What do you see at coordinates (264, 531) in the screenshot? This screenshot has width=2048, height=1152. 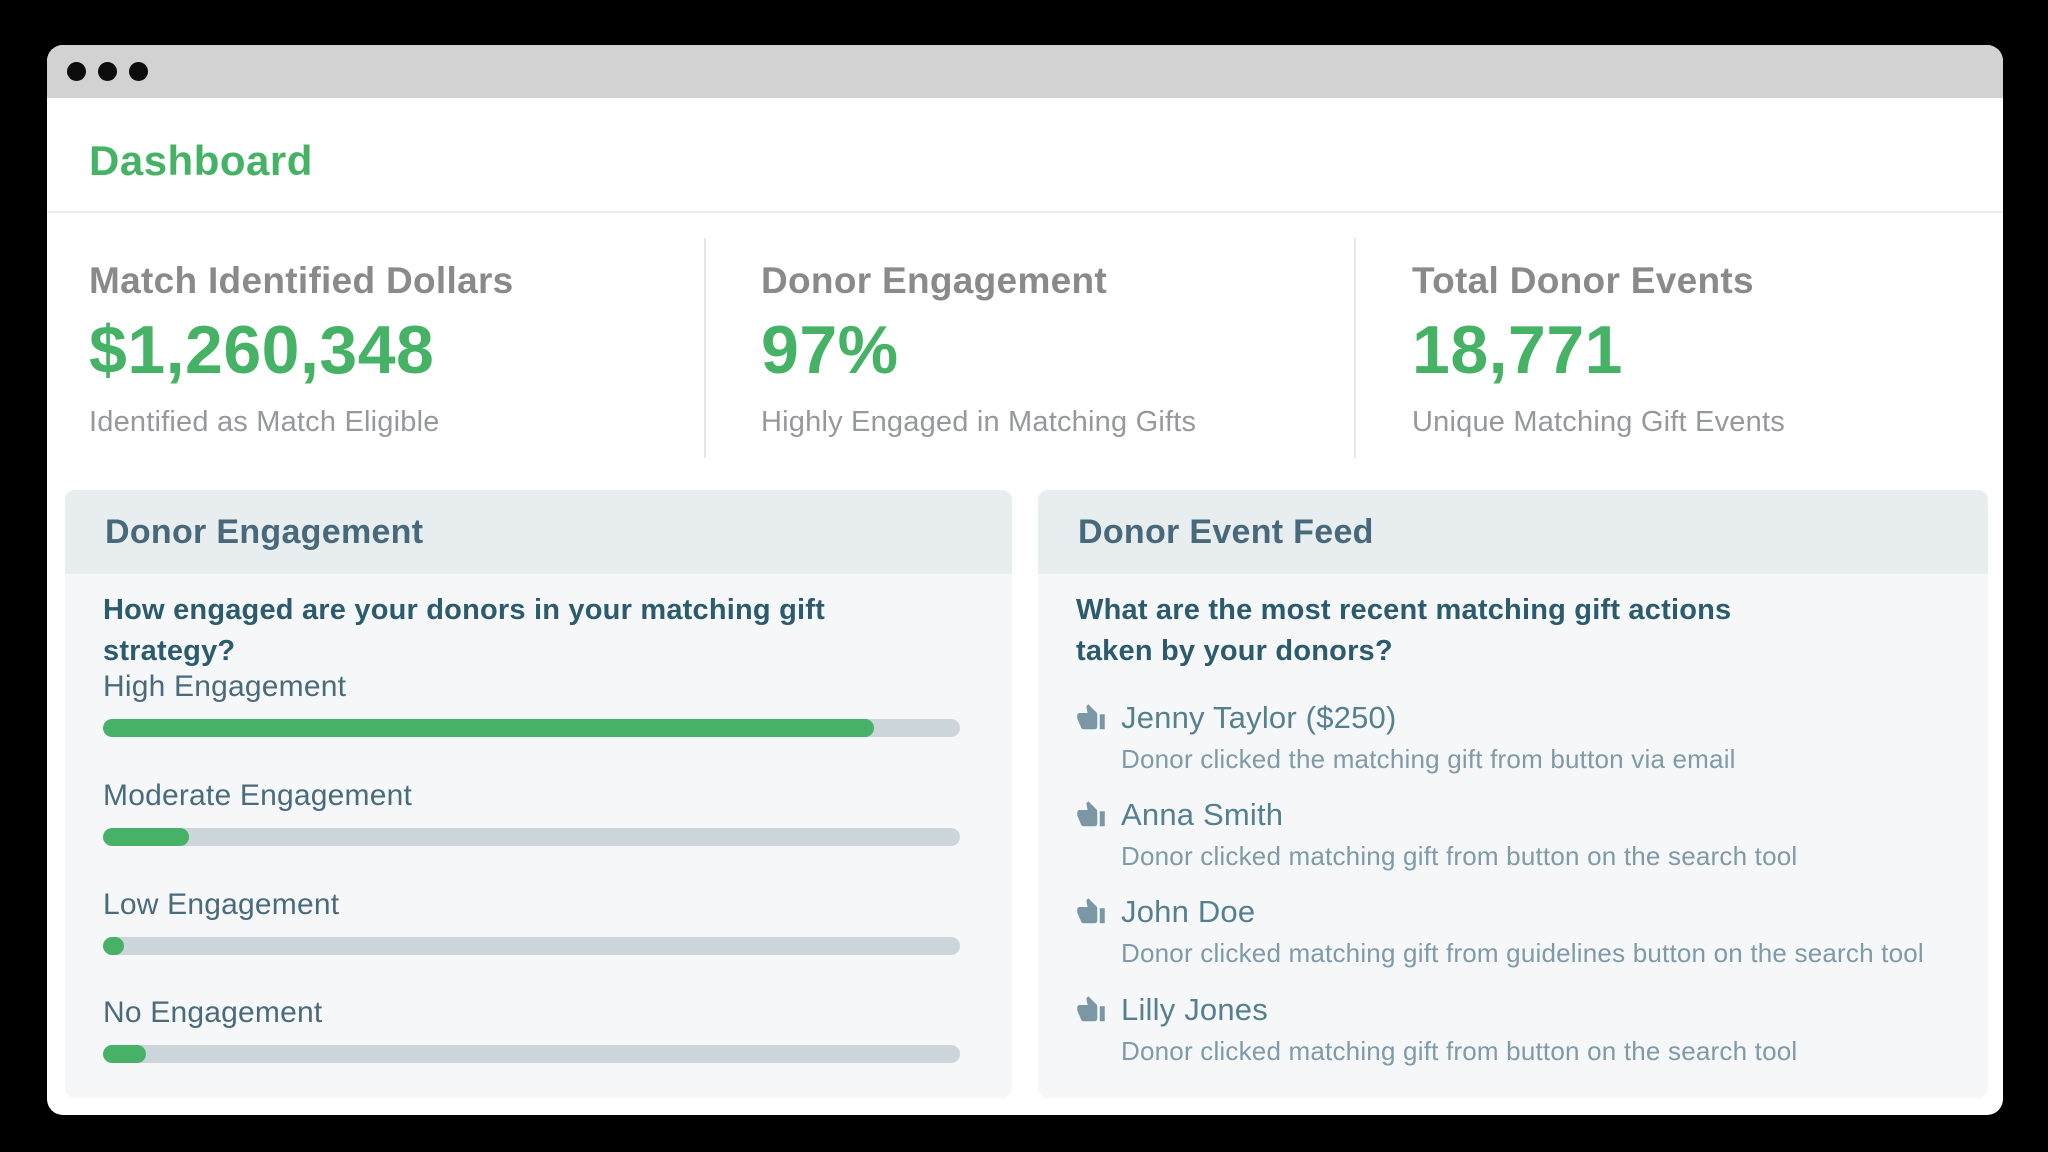 I see `panel-title: Donor Engagement` at bounding box center [264, 531].